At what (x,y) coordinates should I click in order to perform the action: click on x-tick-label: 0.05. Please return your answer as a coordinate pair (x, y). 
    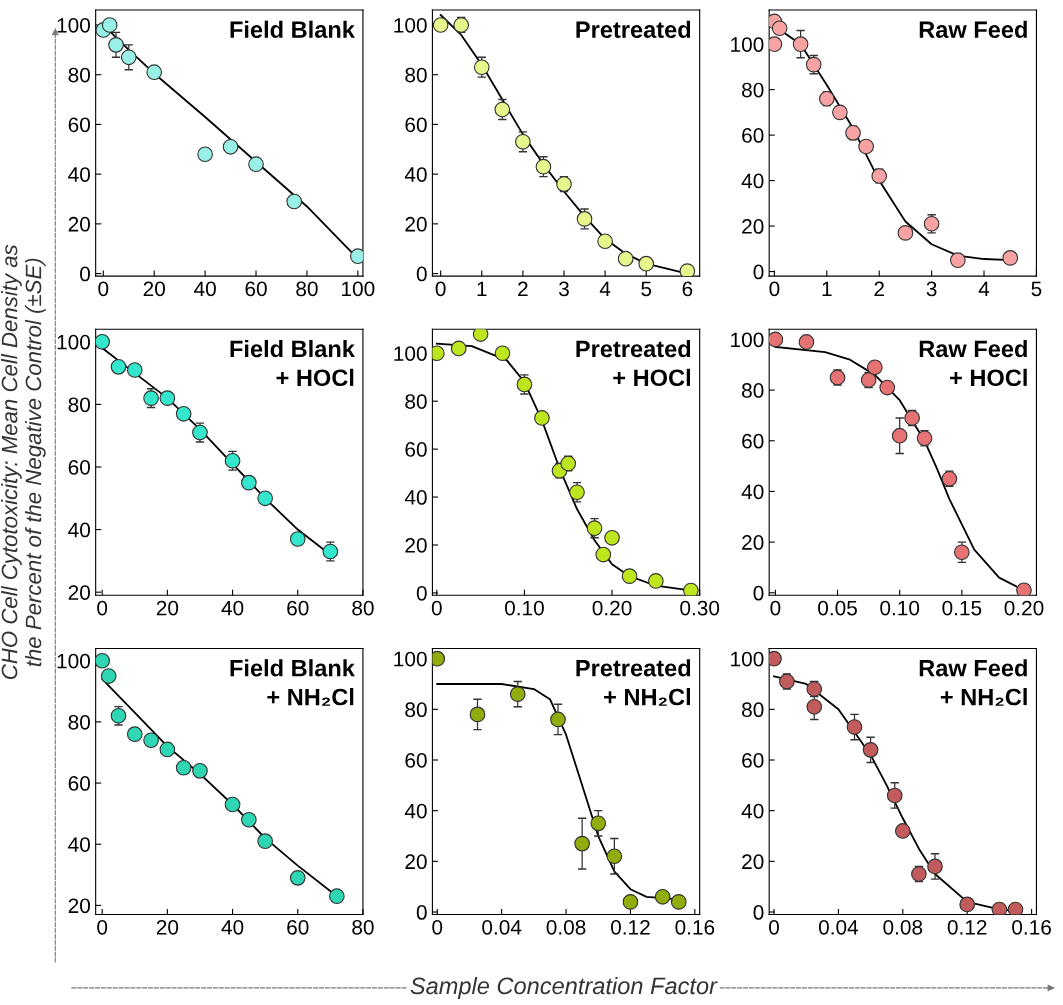
    Looking at the image, I should click on (837, 608).